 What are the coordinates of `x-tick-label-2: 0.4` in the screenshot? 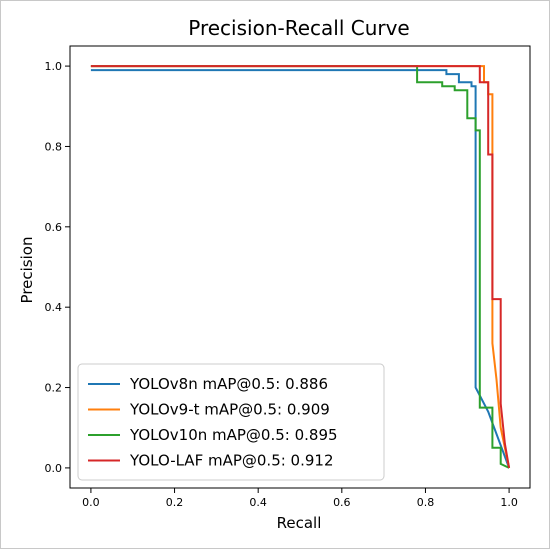 It's located at (258, 502).